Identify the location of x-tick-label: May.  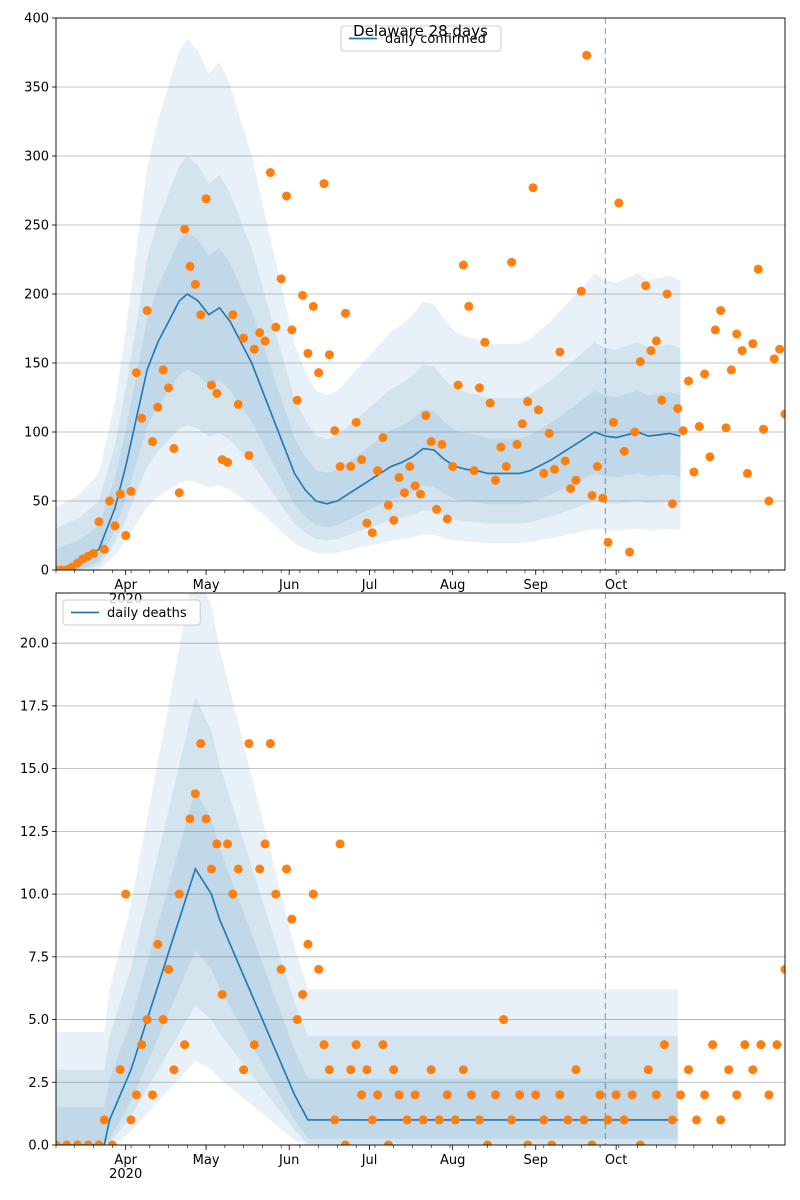
(206, 1160).